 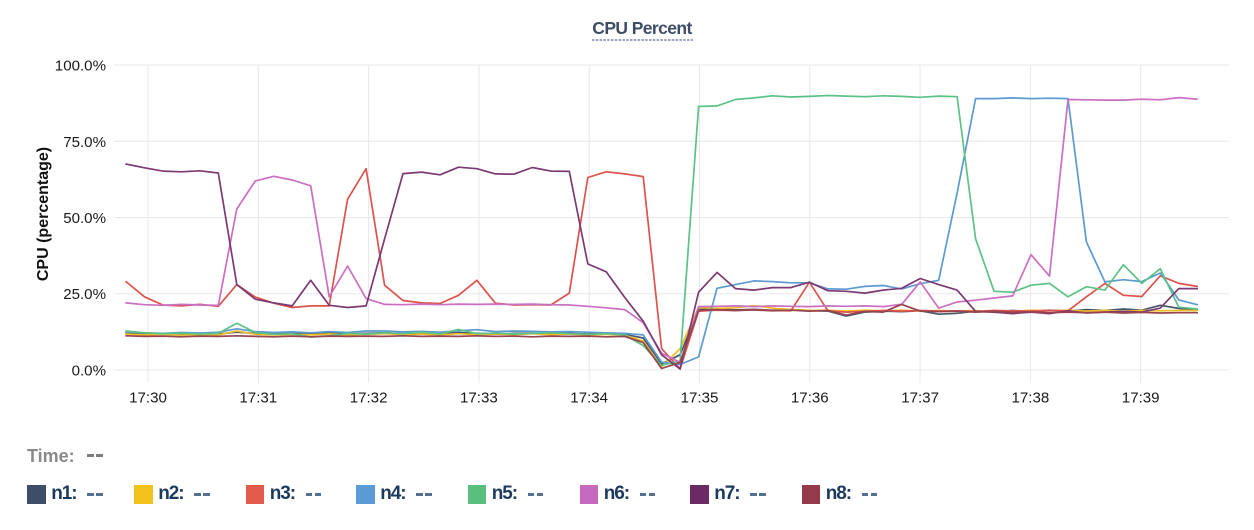 What do you see at coordinates (369, 398) in the screenshot?
I see `svg-text: 17:32` at bounding box center [369, 398].